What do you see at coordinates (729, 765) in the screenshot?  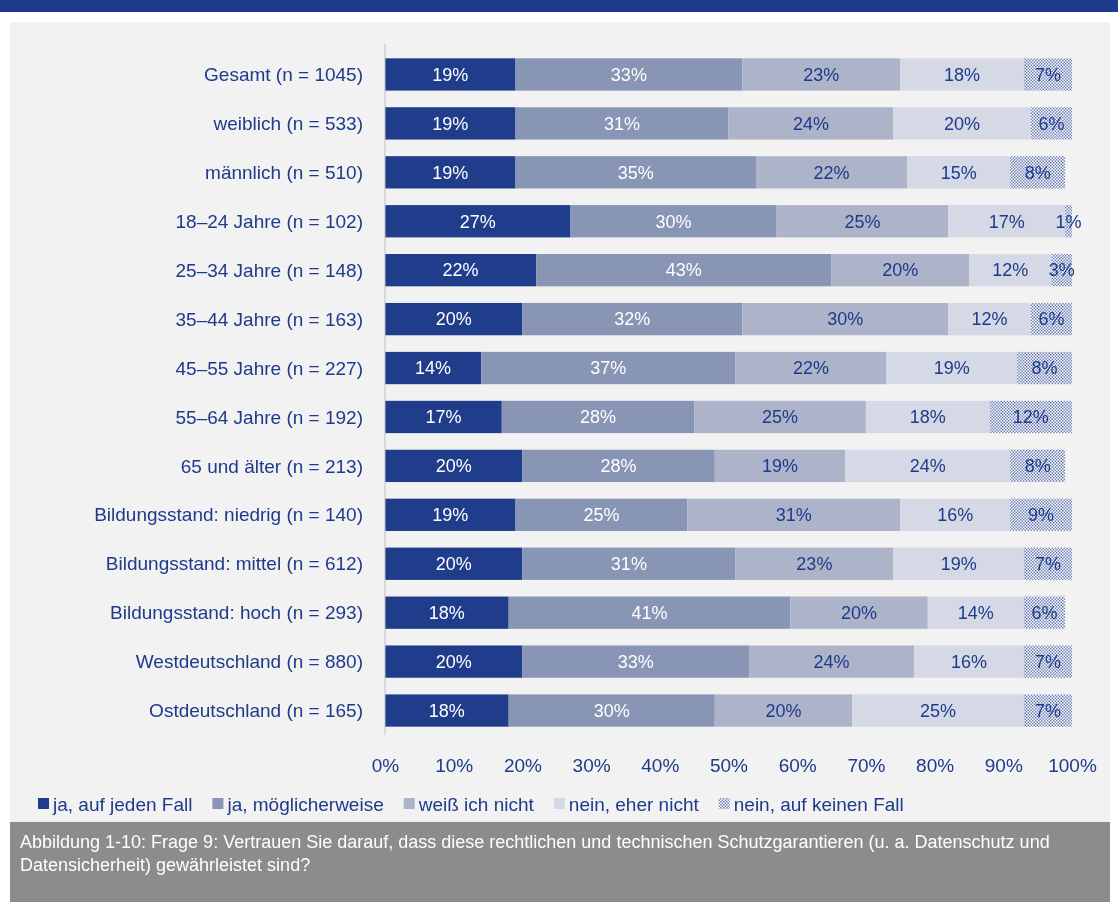 I see `x-tick-label: 50%` at bounding box center [729, 765].